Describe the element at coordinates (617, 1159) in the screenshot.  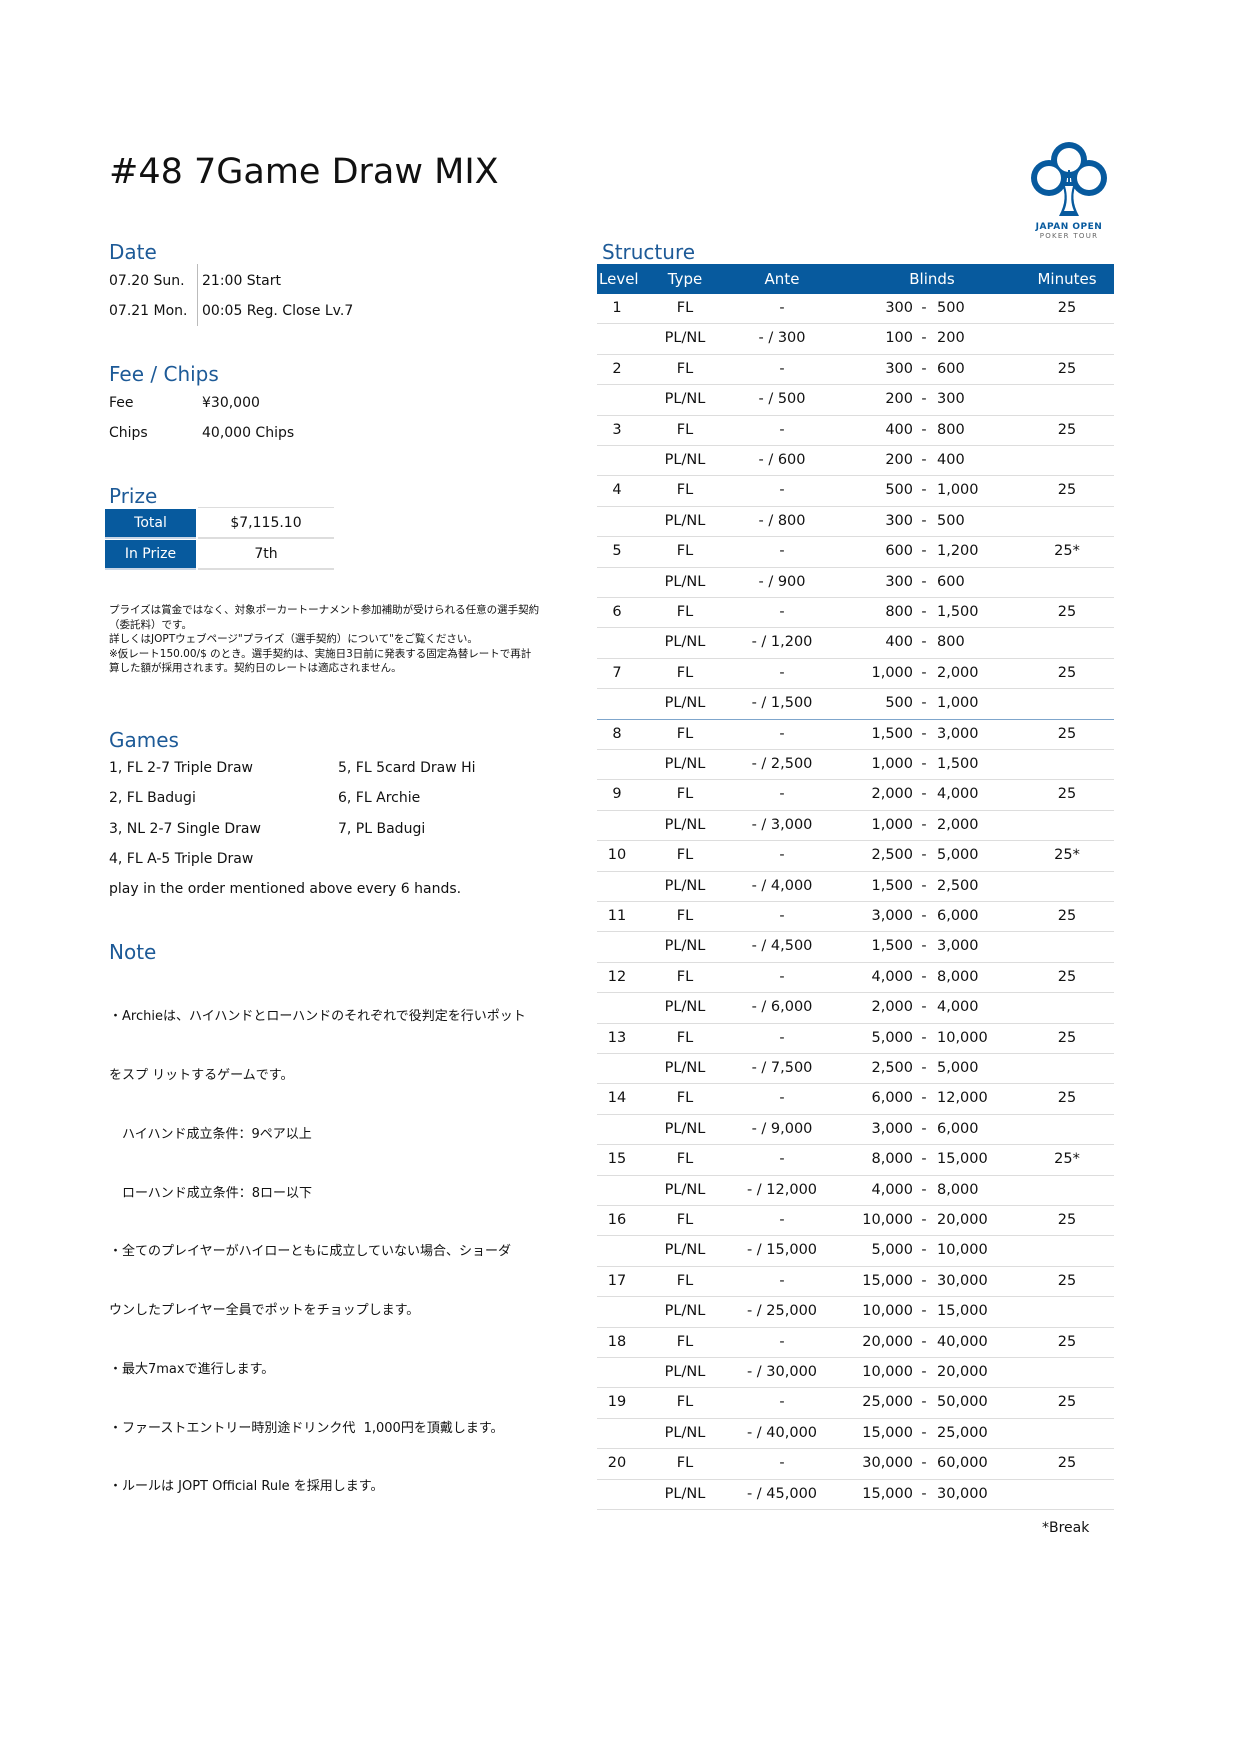
I see `cell-level: 15` at that location.